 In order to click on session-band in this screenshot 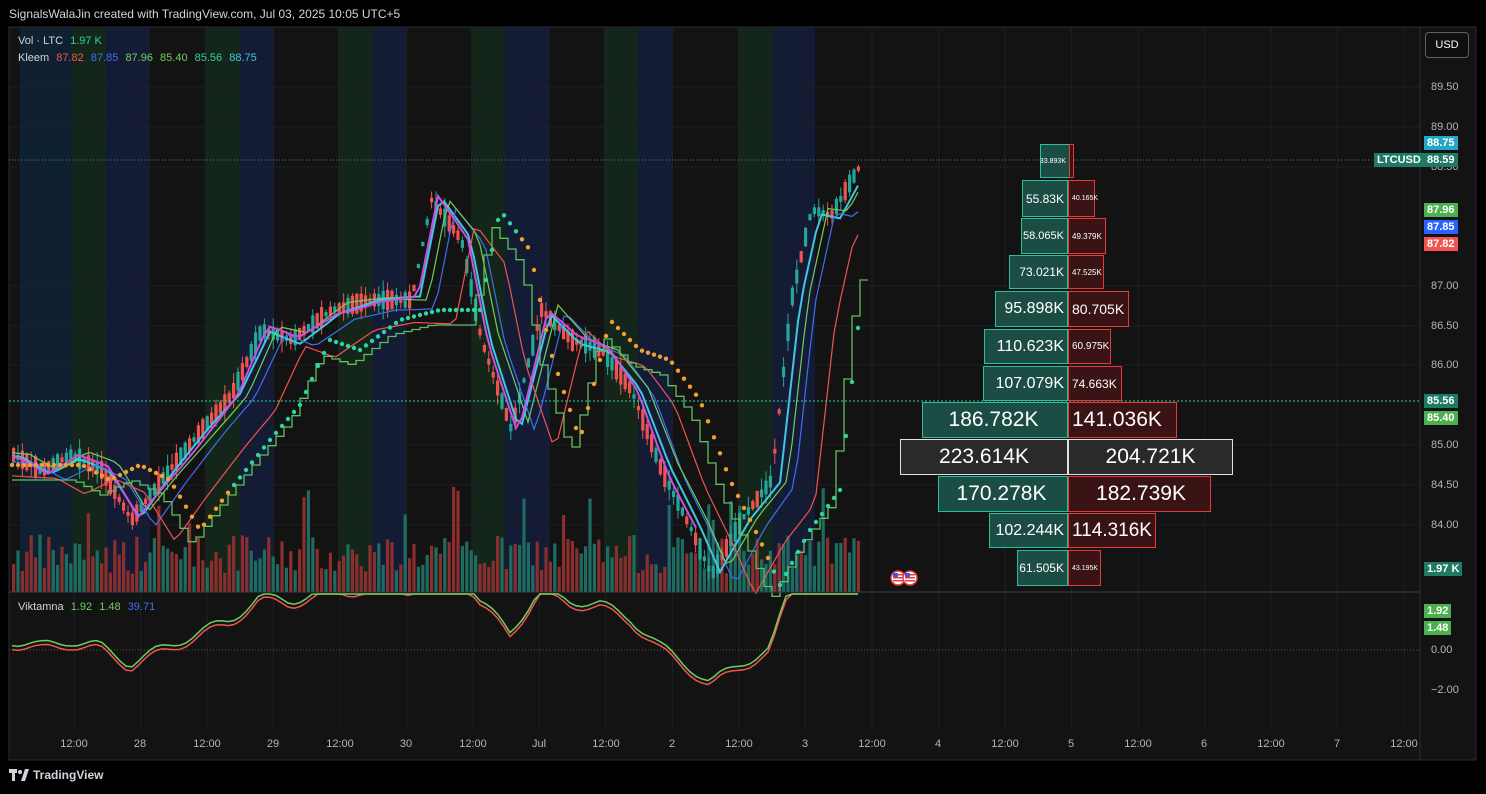, I will do `click(256, 310)`.